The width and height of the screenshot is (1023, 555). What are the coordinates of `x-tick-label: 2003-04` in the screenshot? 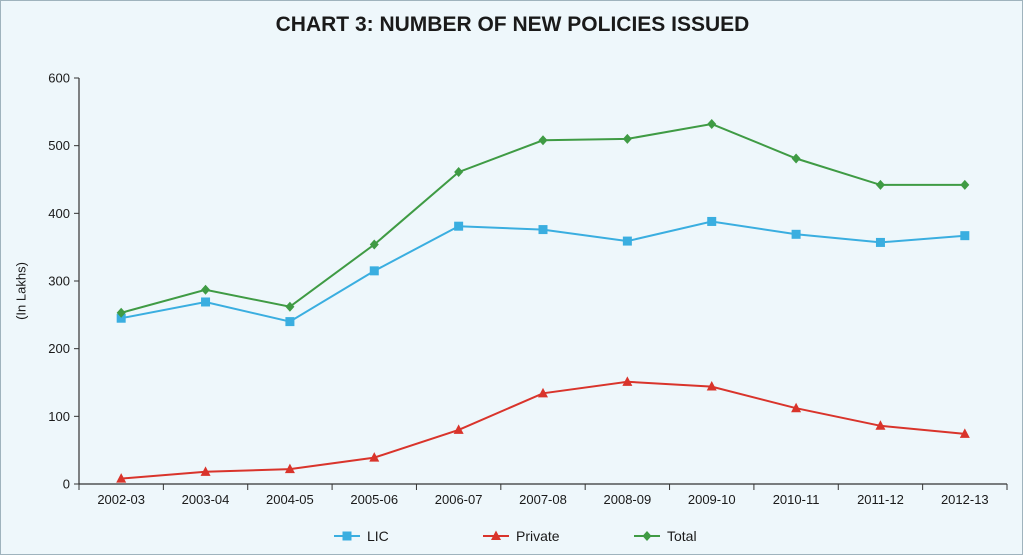 It's located at (206, 499).